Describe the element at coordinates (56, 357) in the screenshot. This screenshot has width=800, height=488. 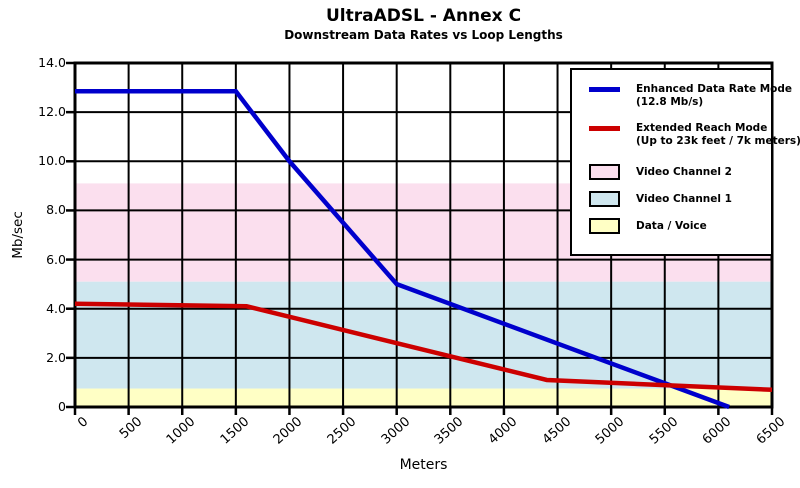
I see `y-tick-label: 2.0` at that location.